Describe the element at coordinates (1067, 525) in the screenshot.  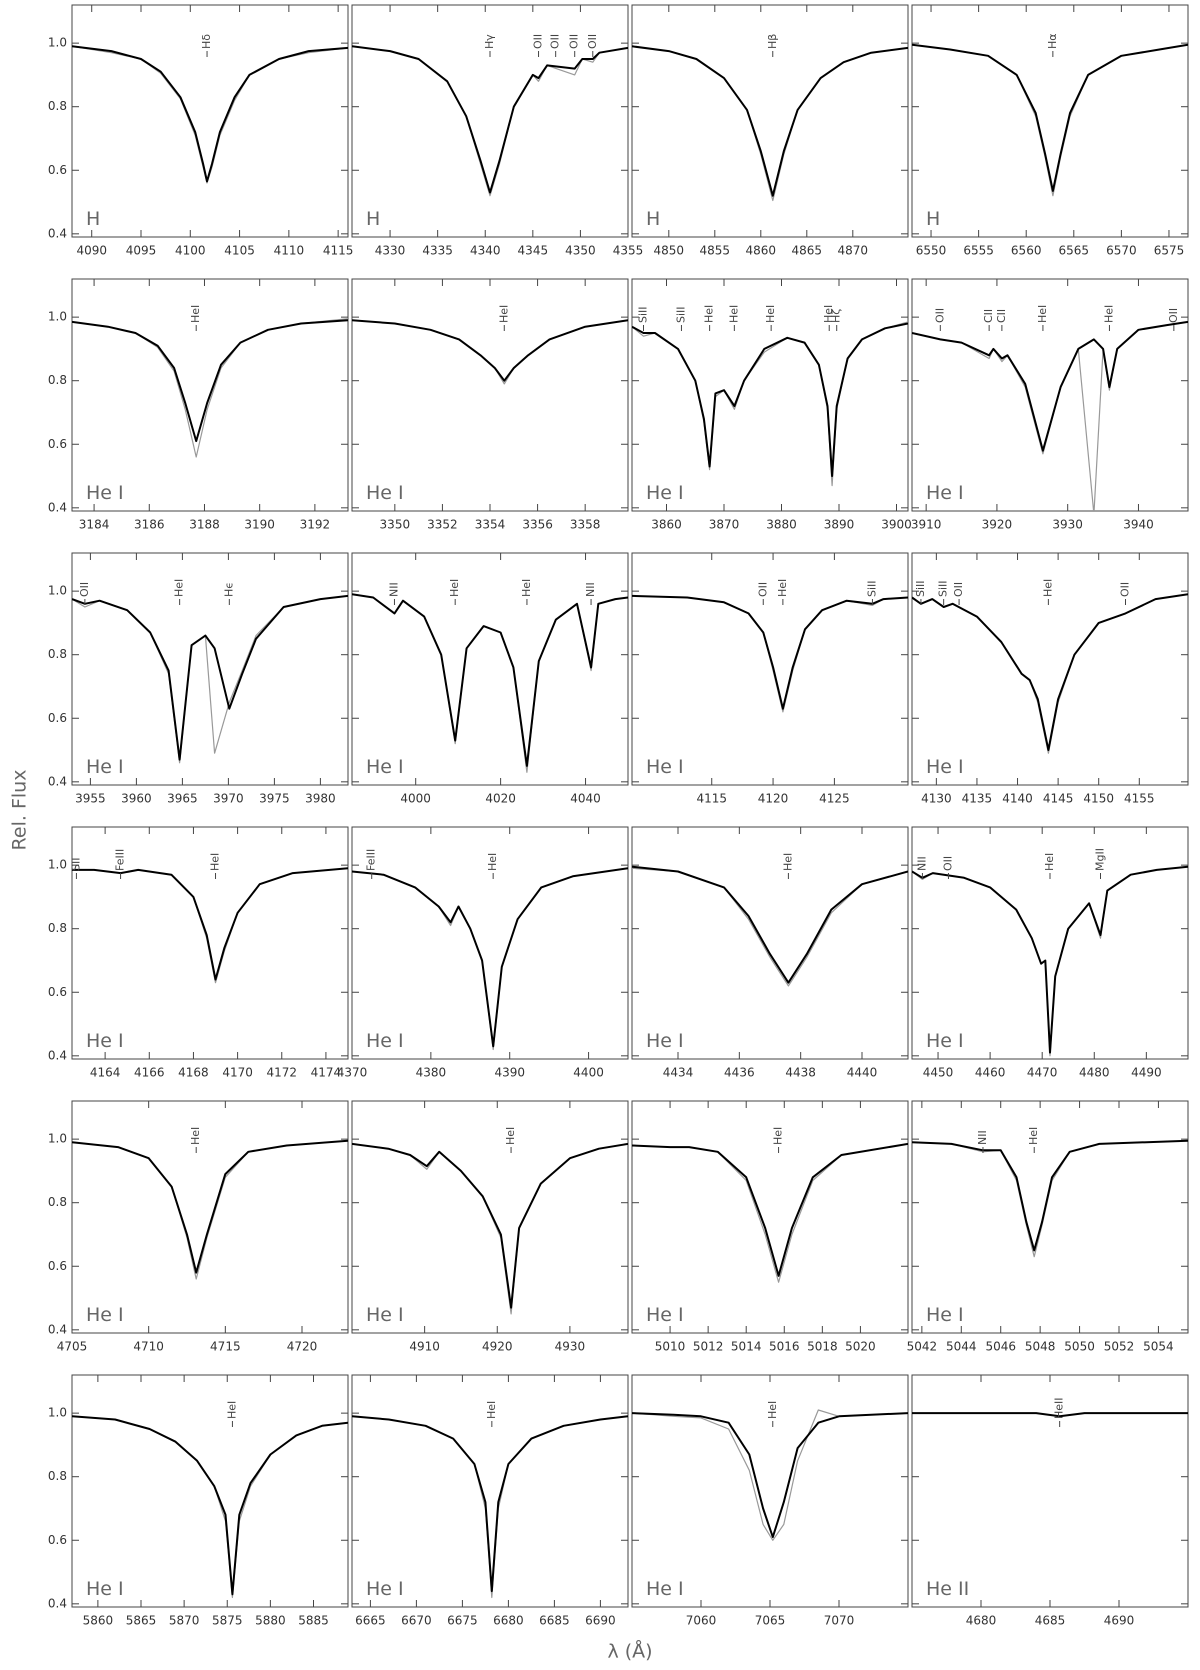
I see `x-tick-label: 3930` at that location.